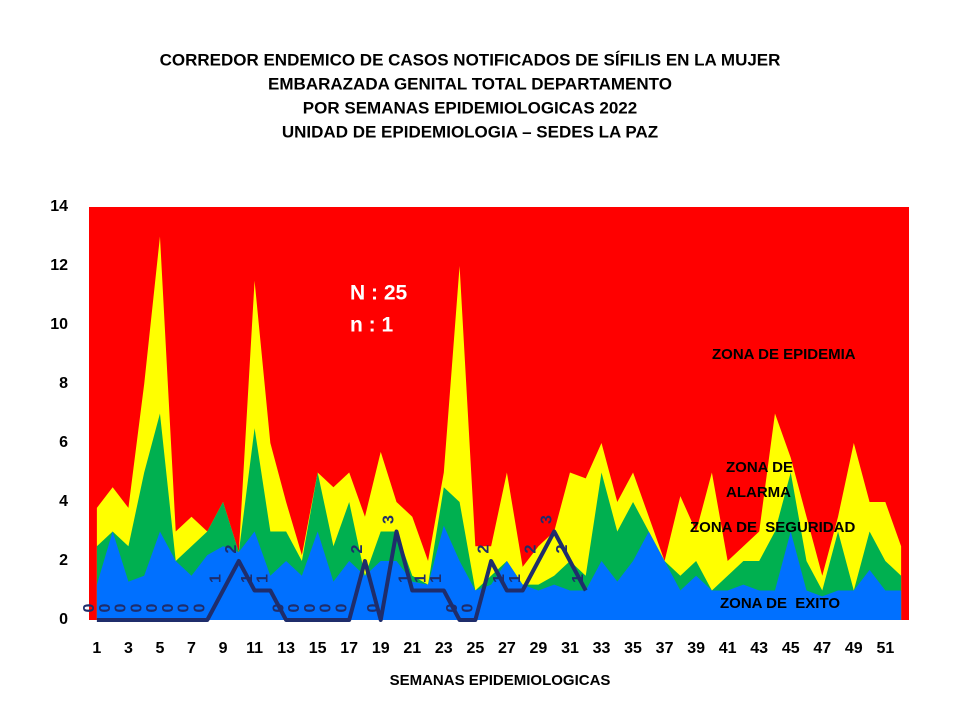 The height and width of the screenshot is (720, 960). Describe the element at coordinates (470, 107) in the screenshot. I see `chart-title: POR SEMANAS EPIDEMIOLOGICAS 2022` at that location.